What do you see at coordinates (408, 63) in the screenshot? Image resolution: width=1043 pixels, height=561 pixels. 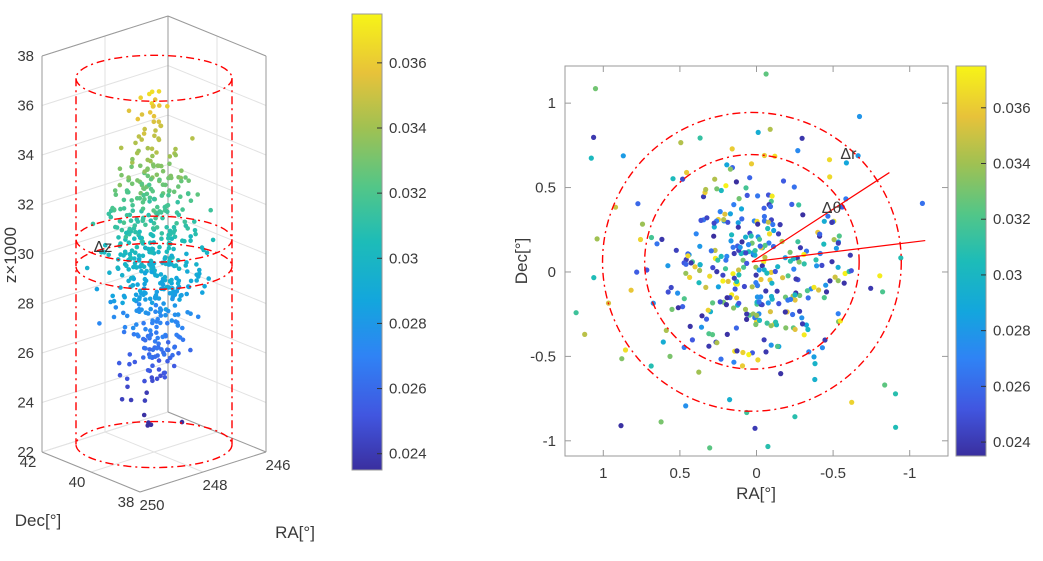 I see `tick-label: 0.036` at bounding box center [408, 63].